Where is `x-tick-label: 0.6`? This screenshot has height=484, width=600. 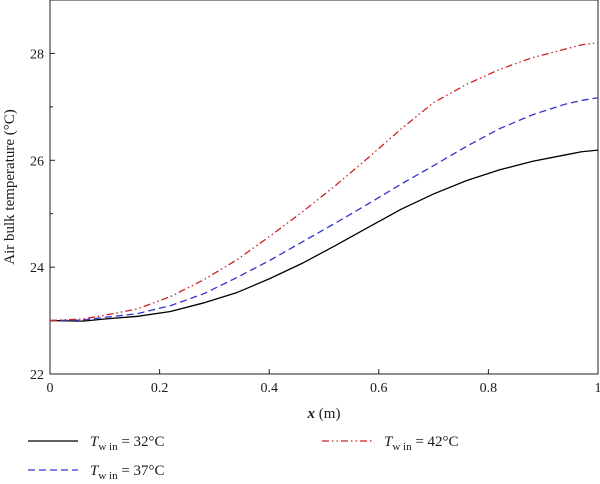 x-tick-label: 0.6 is located at coordinates (379, 388).